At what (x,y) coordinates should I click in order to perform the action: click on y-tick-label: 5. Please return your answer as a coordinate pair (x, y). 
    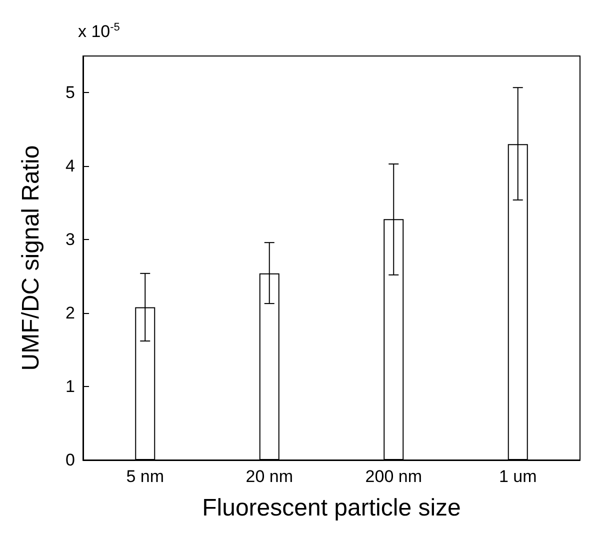
    Looking at the image, I should click on (70, 92).